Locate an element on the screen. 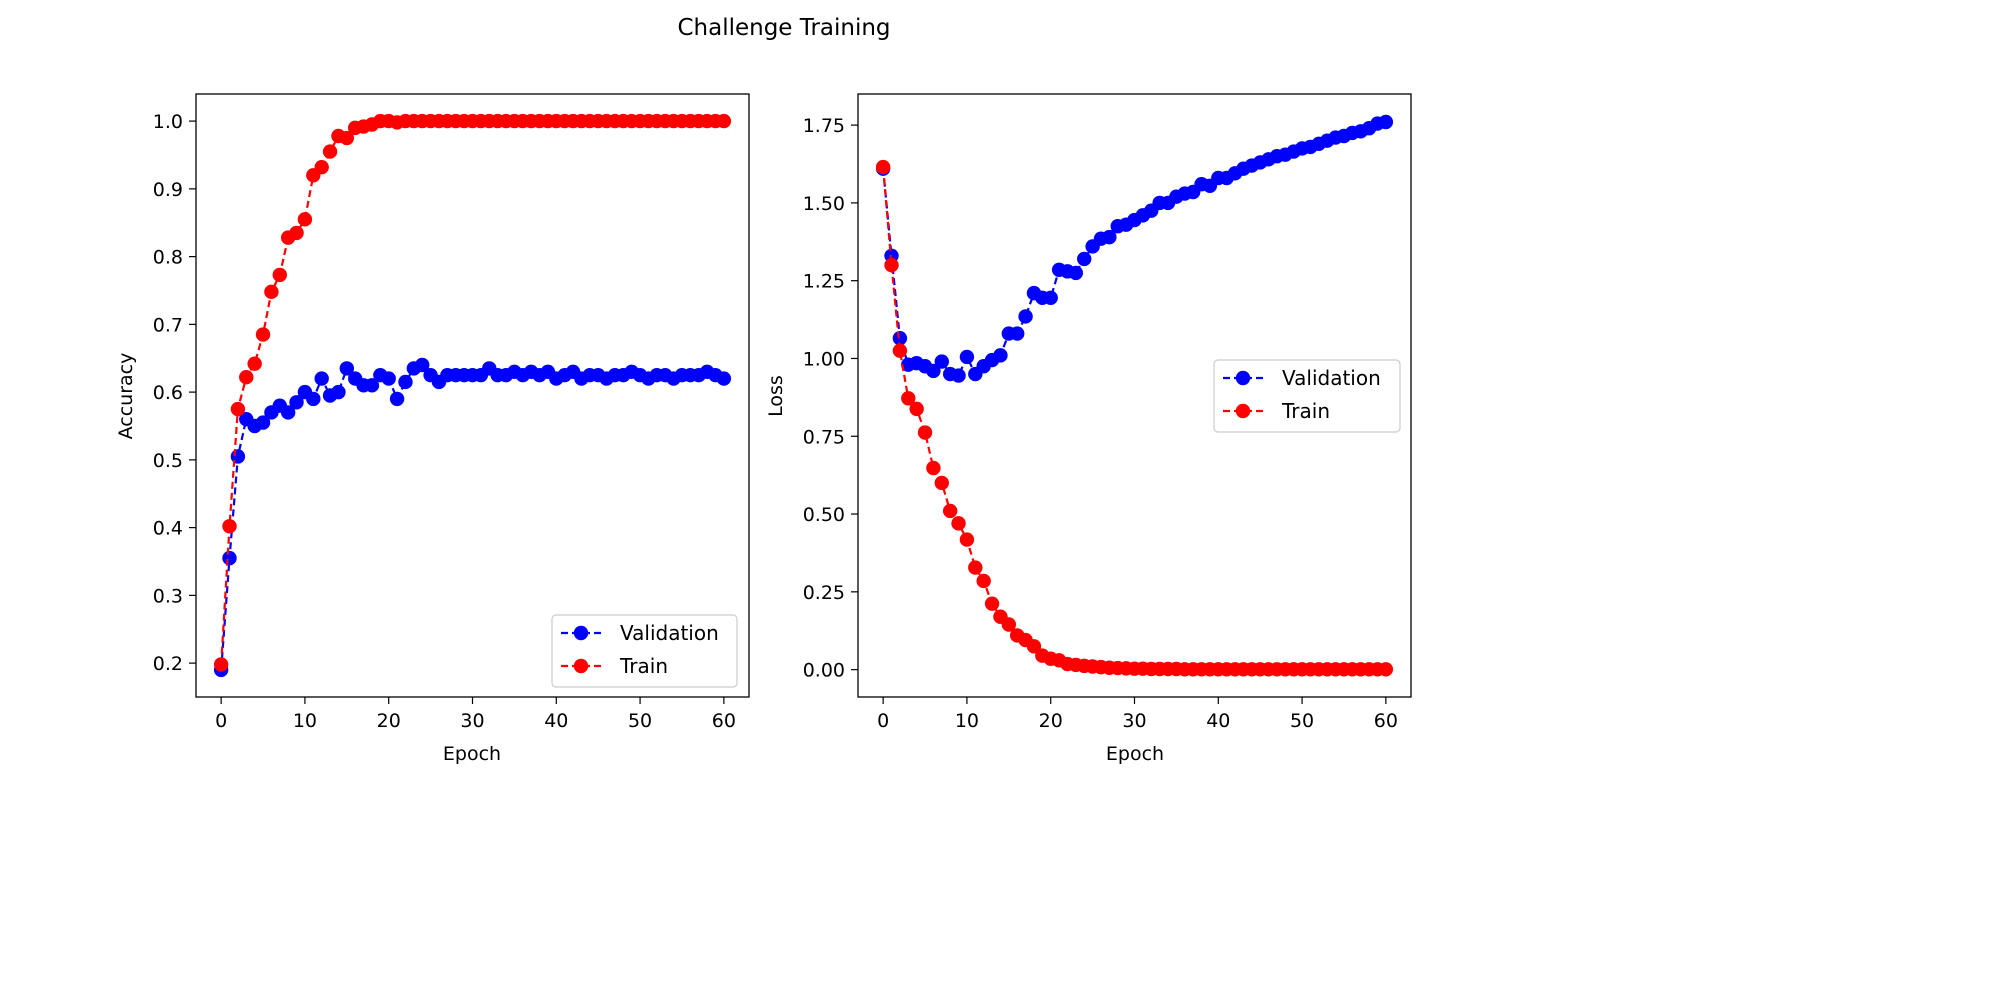 Image resolution: width=2000 pixels, height=1000 pixels. accuracy-y-tick-label: 0.2 is located at coordinates (168, 664).